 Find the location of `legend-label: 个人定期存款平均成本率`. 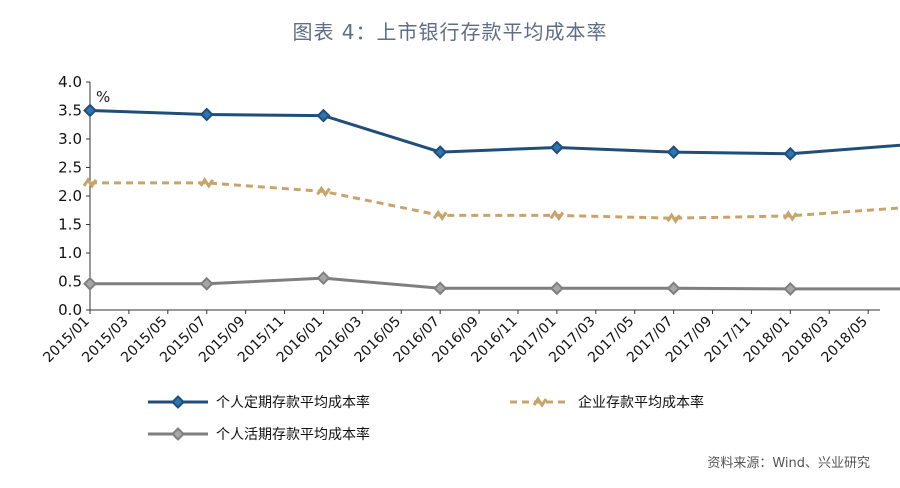

legend-label: 个人定期存款平均成本率 is located at coordinates (293, 402).